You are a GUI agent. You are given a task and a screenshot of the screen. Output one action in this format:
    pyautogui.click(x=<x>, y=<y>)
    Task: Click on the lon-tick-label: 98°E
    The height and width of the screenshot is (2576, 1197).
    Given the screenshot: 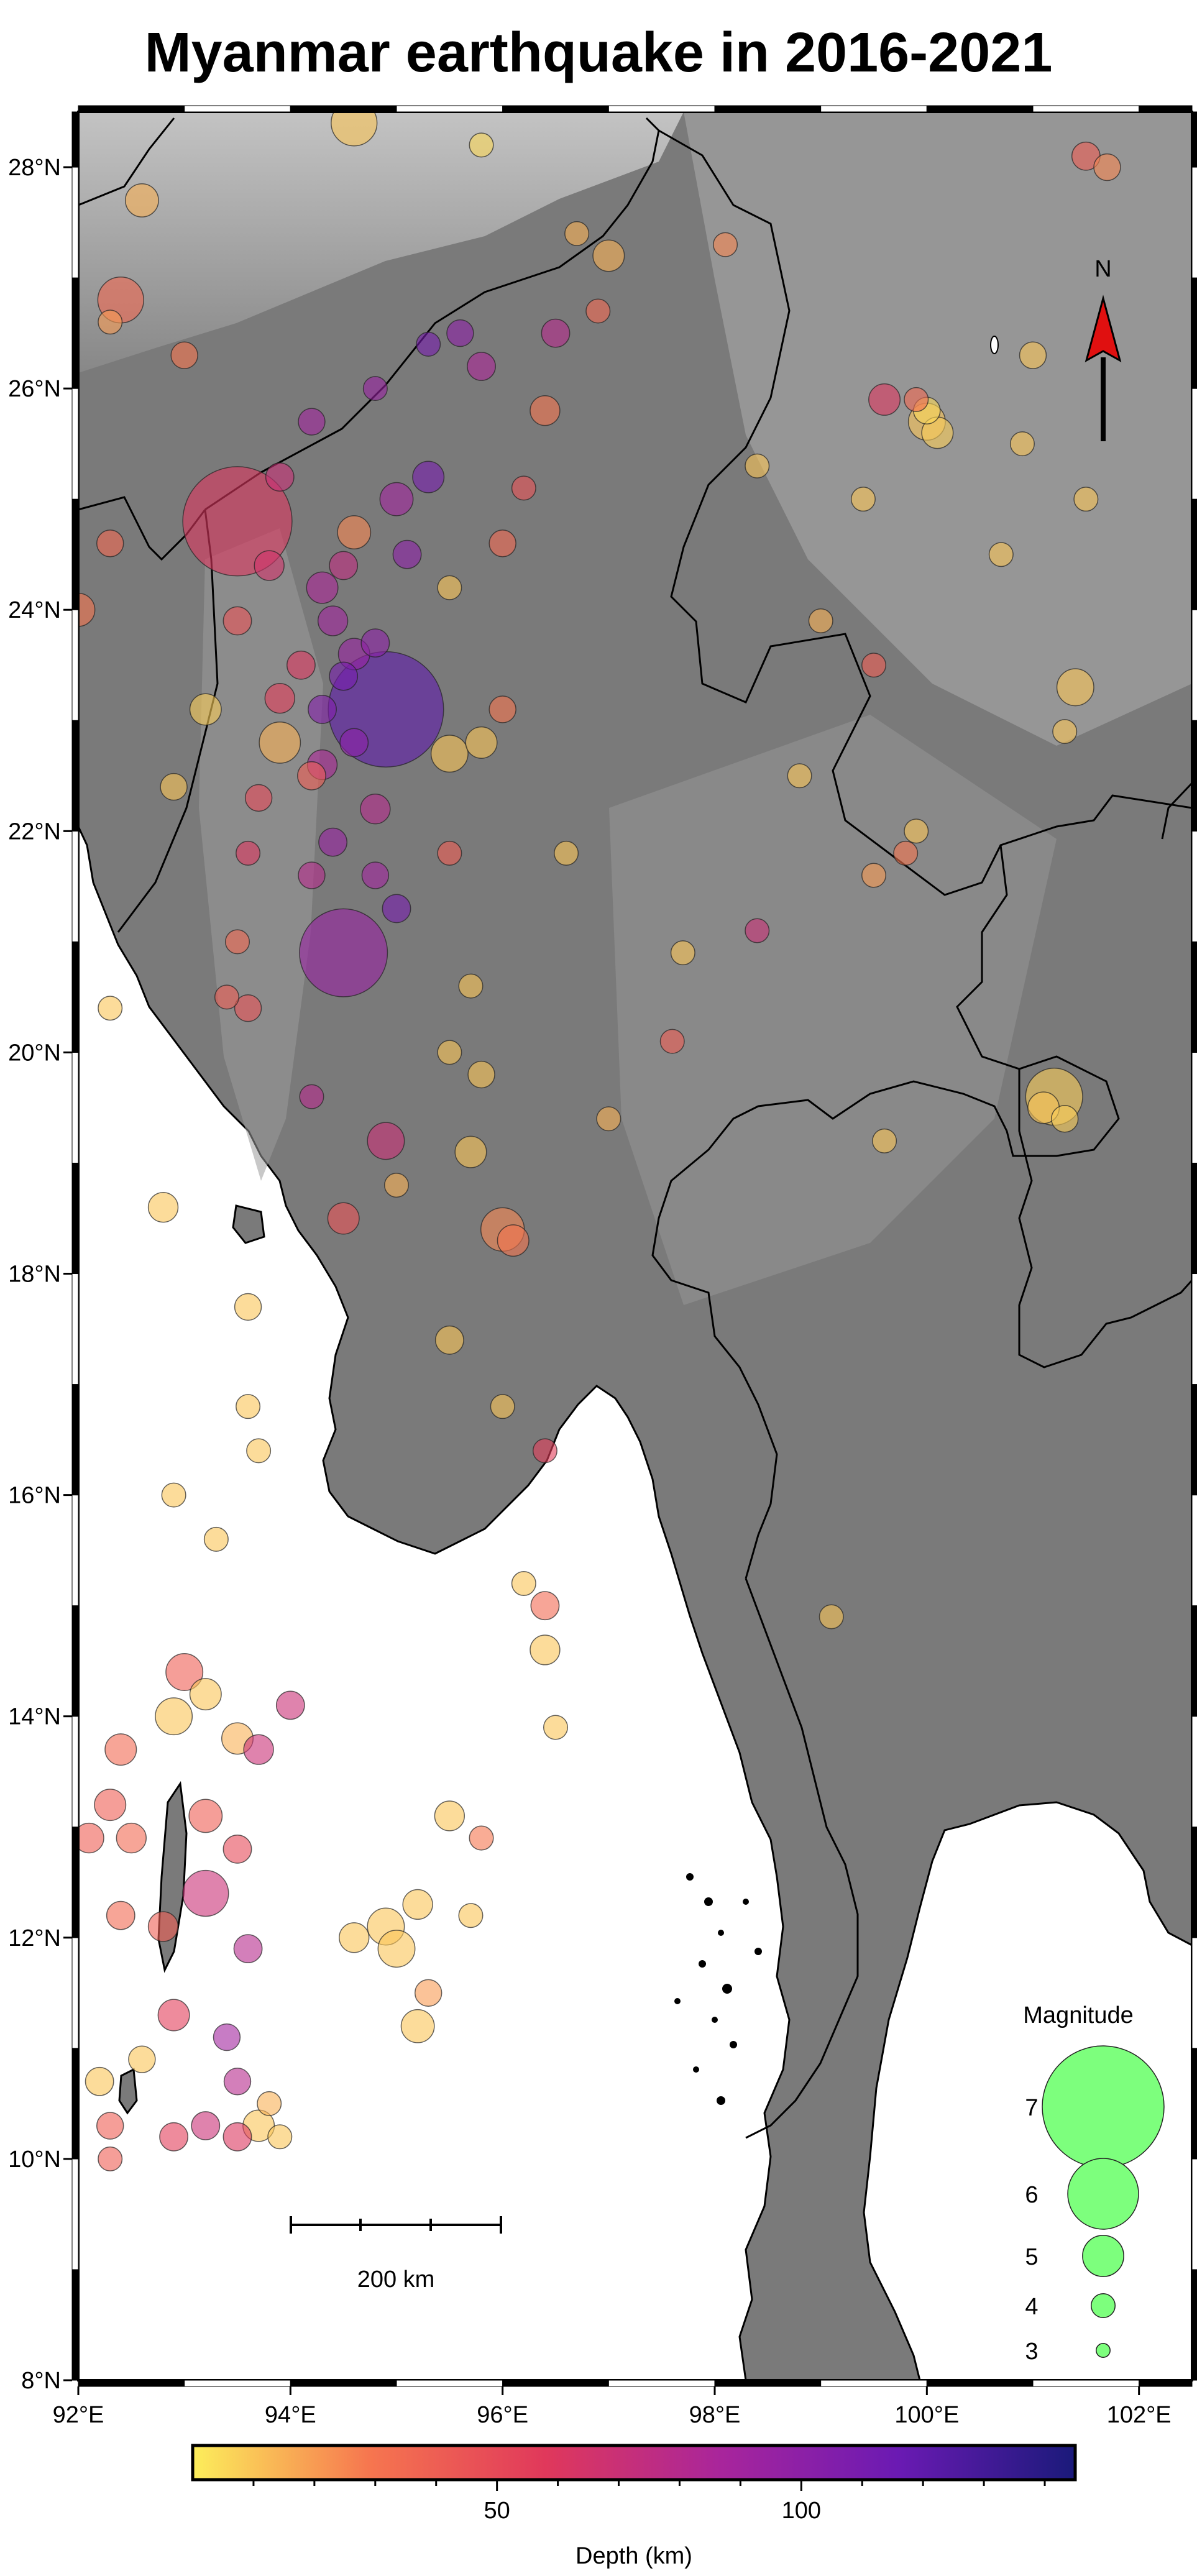 What is the action you would take?
    pyautogui.click(x=715, y=2415)
    